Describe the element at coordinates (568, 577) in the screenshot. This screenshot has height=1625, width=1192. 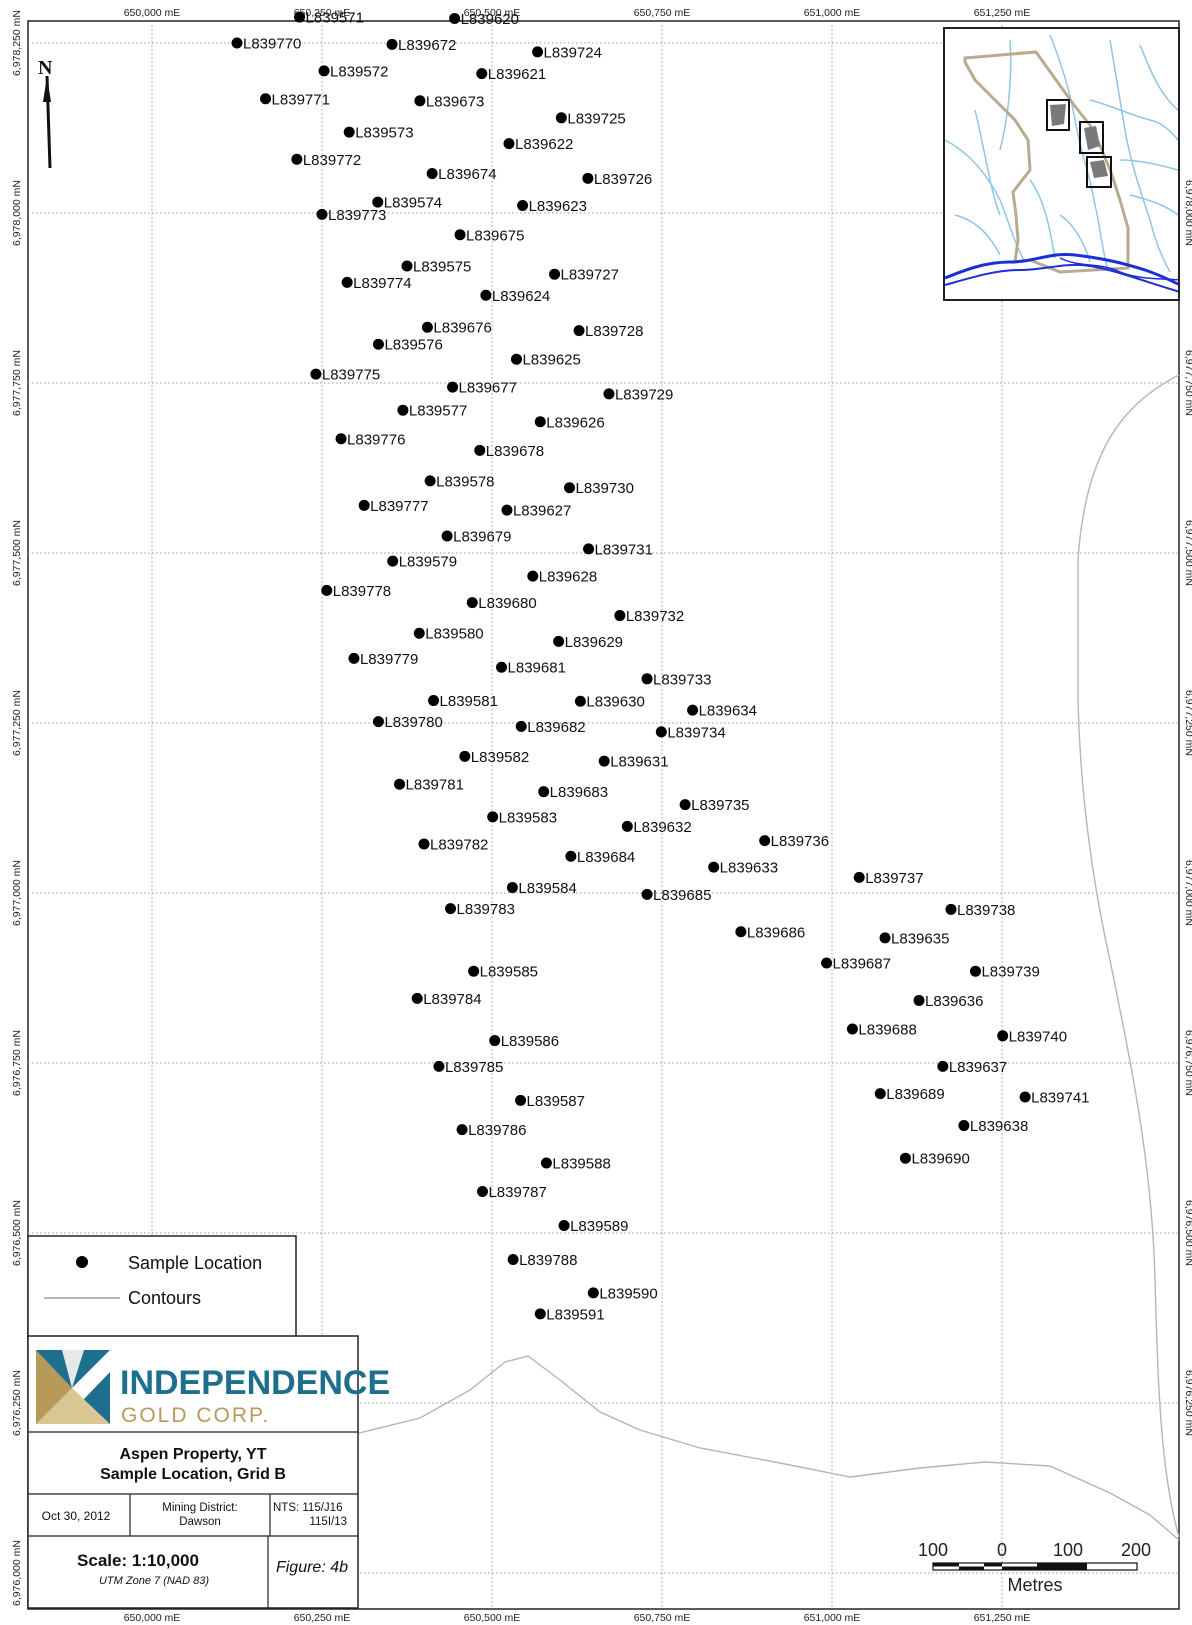
I see `sample-label: L839628` at that location.